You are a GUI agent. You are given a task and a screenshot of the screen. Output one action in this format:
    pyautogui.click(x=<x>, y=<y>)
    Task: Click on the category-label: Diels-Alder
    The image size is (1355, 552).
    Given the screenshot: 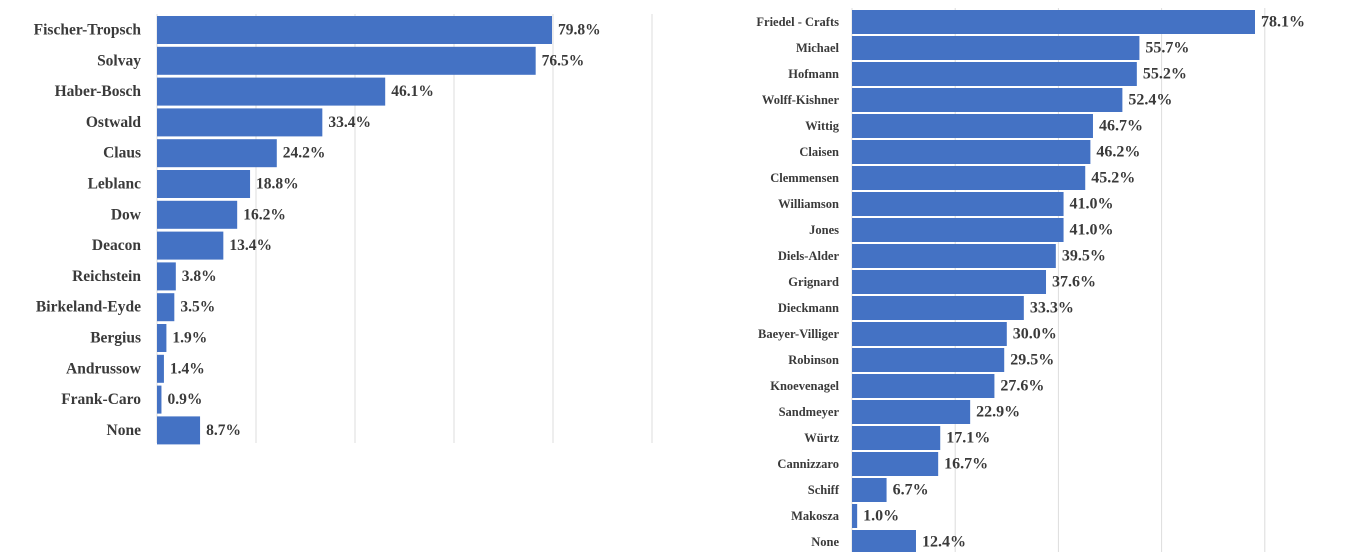 What is the action you would take?
    pyautogui.click(x=809, y=256)
    